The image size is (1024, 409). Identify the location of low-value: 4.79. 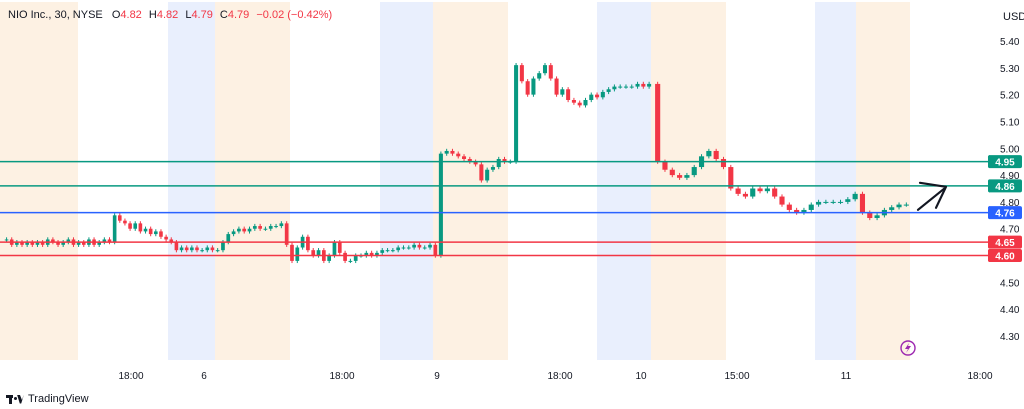
(201, 15).